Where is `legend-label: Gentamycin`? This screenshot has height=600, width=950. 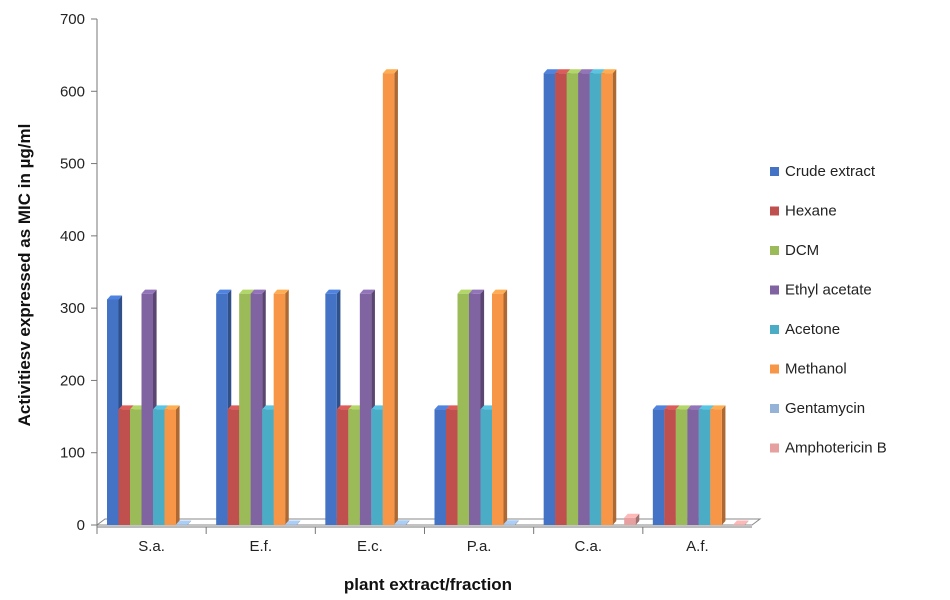
legend-label: Gentamycin is located at coordinates (825, 408).